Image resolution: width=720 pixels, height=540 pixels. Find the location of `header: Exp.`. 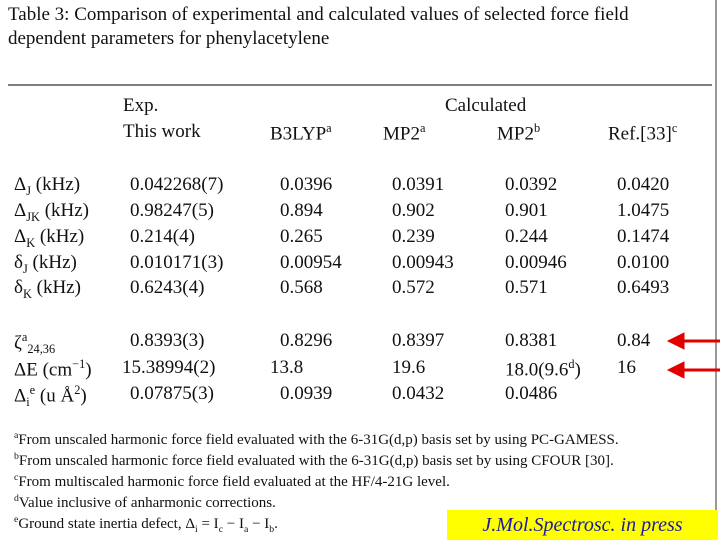

header: Exp. is located at coordinates (141, 105).